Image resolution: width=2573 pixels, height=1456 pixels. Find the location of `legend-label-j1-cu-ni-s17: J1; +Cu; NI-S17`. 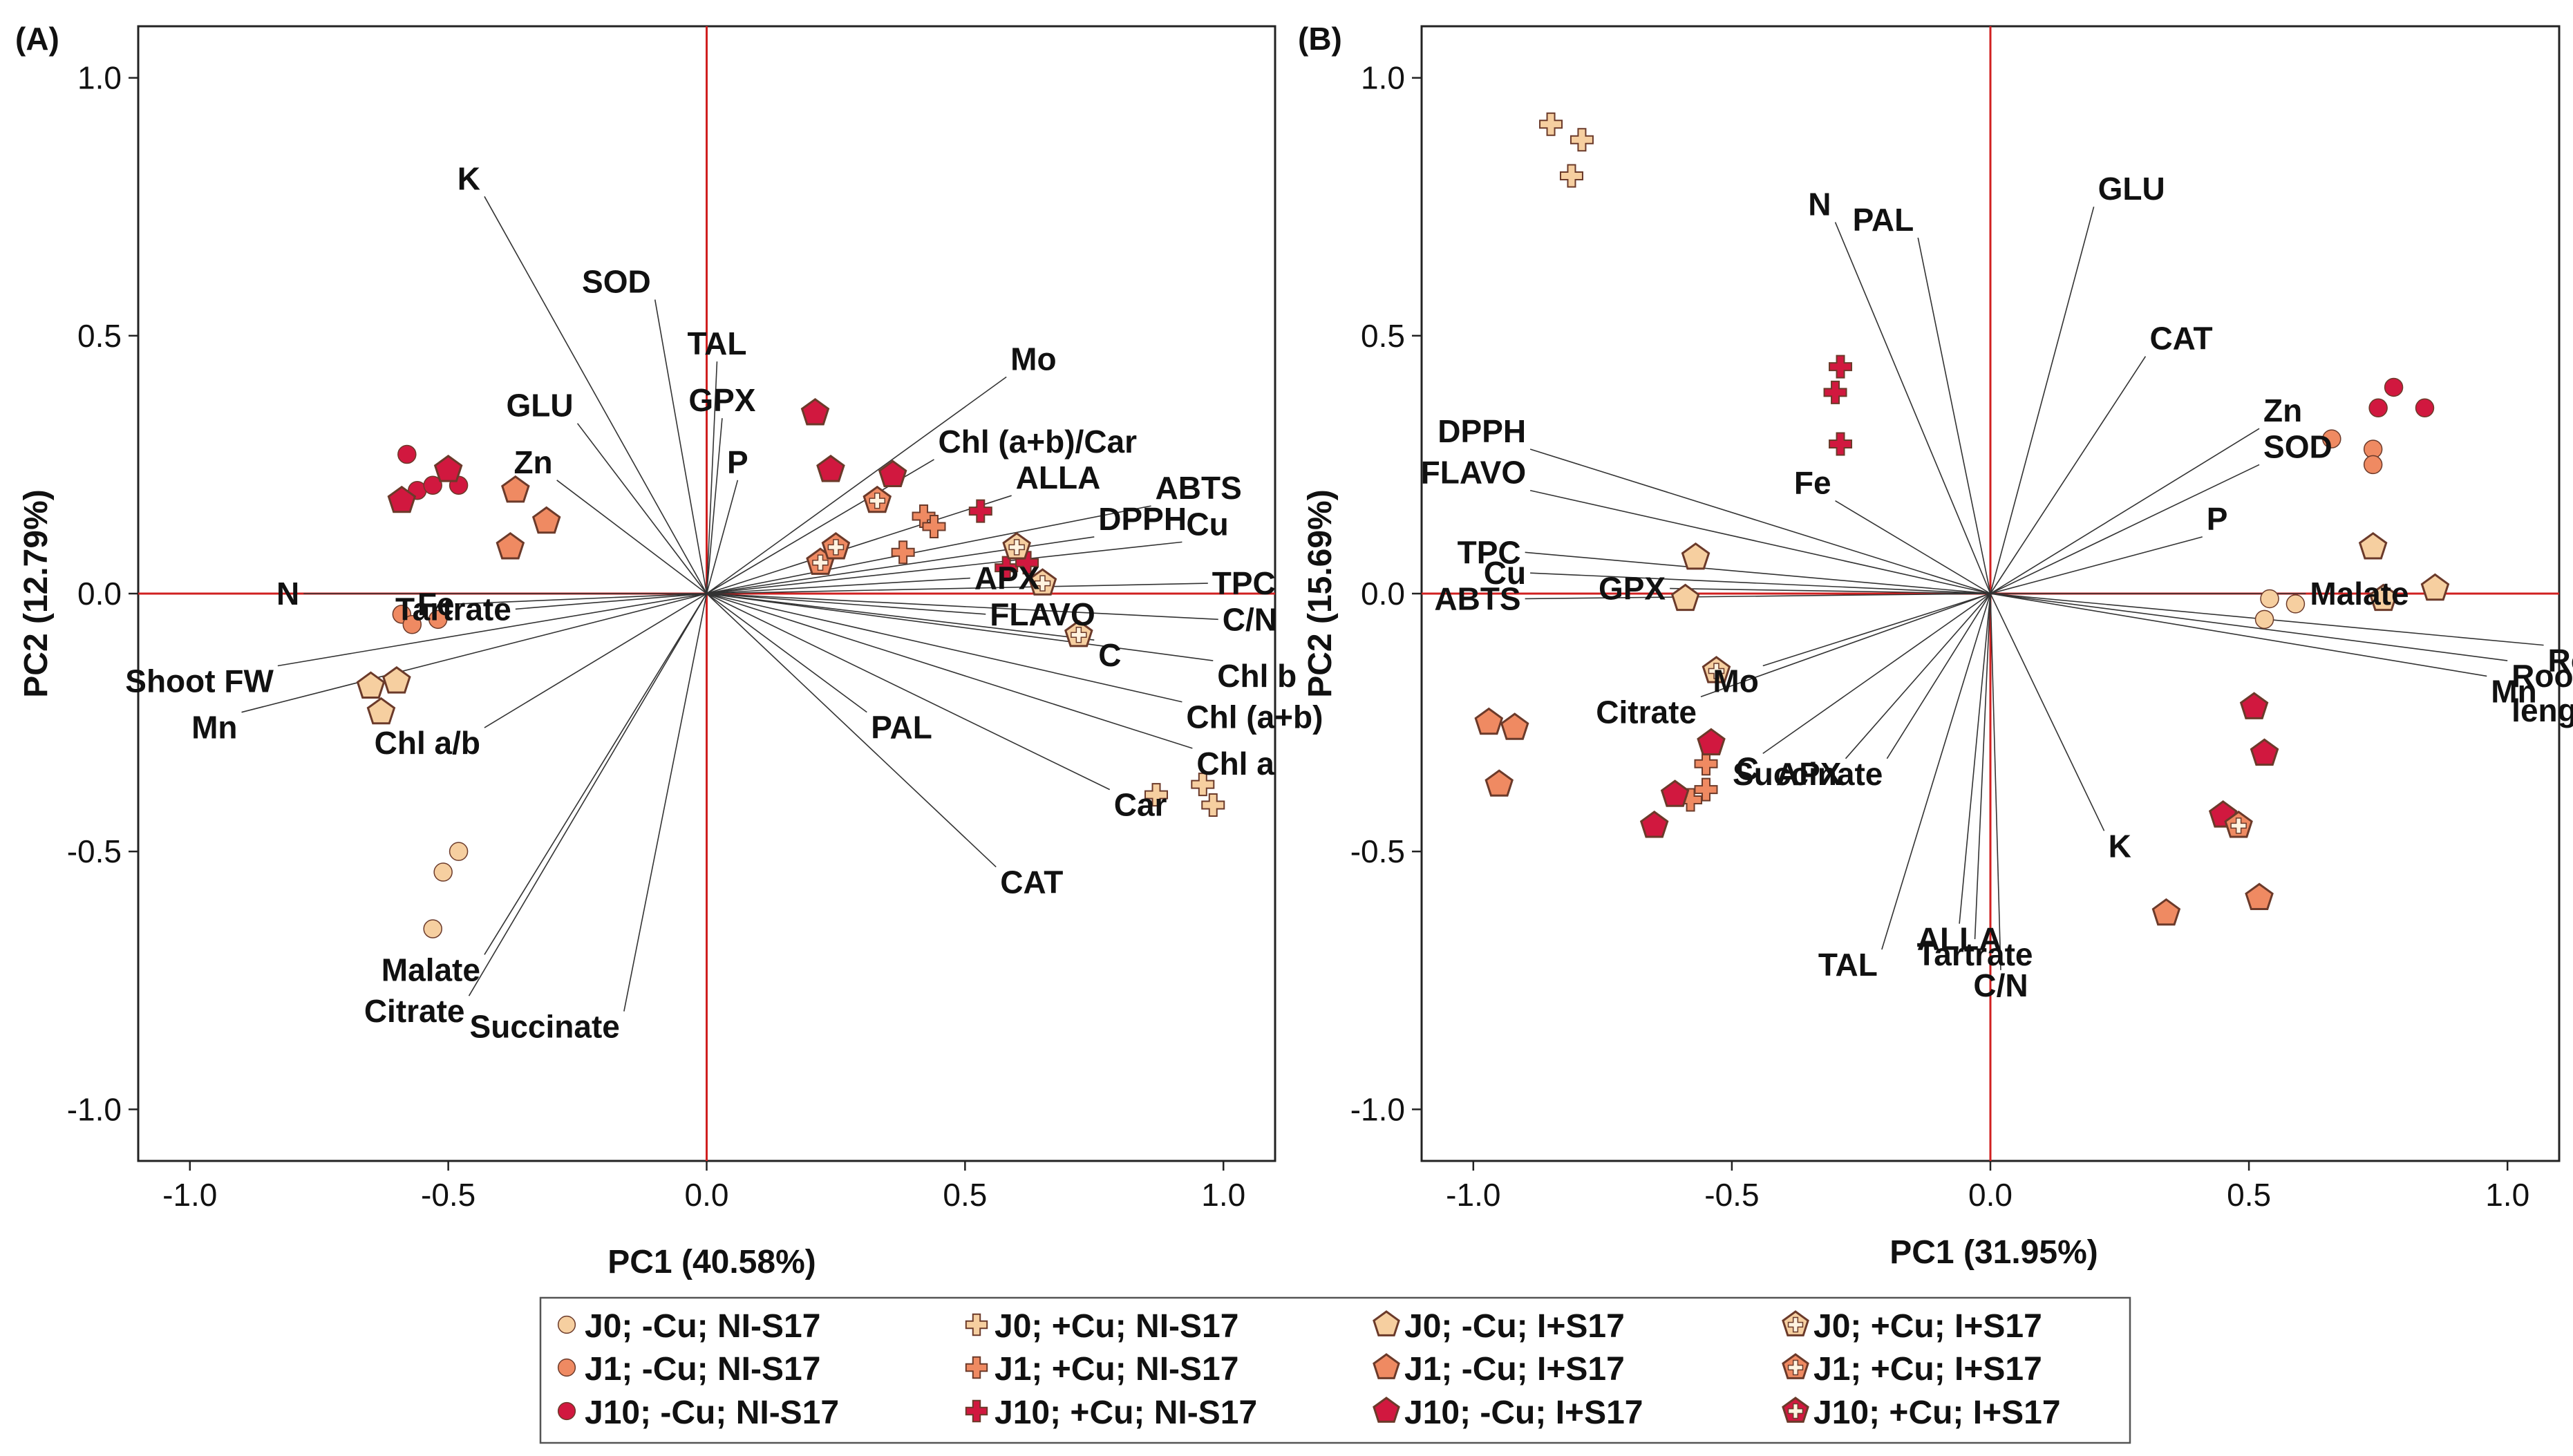

legend-label-j1-cu-ni-s17: J1; +Cu; NI-S17 is located at coordinates (1116, 1369).